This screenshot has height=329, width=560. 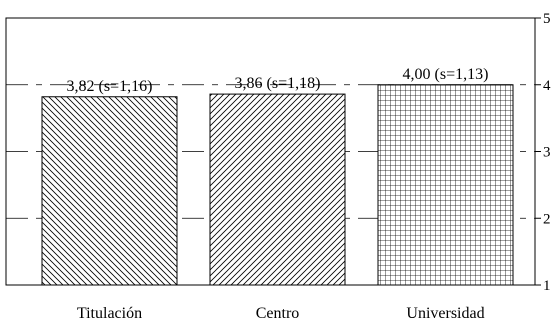 I want to click on value-label-2: 4,00 (s=1,13), so click(x=446, y=74).